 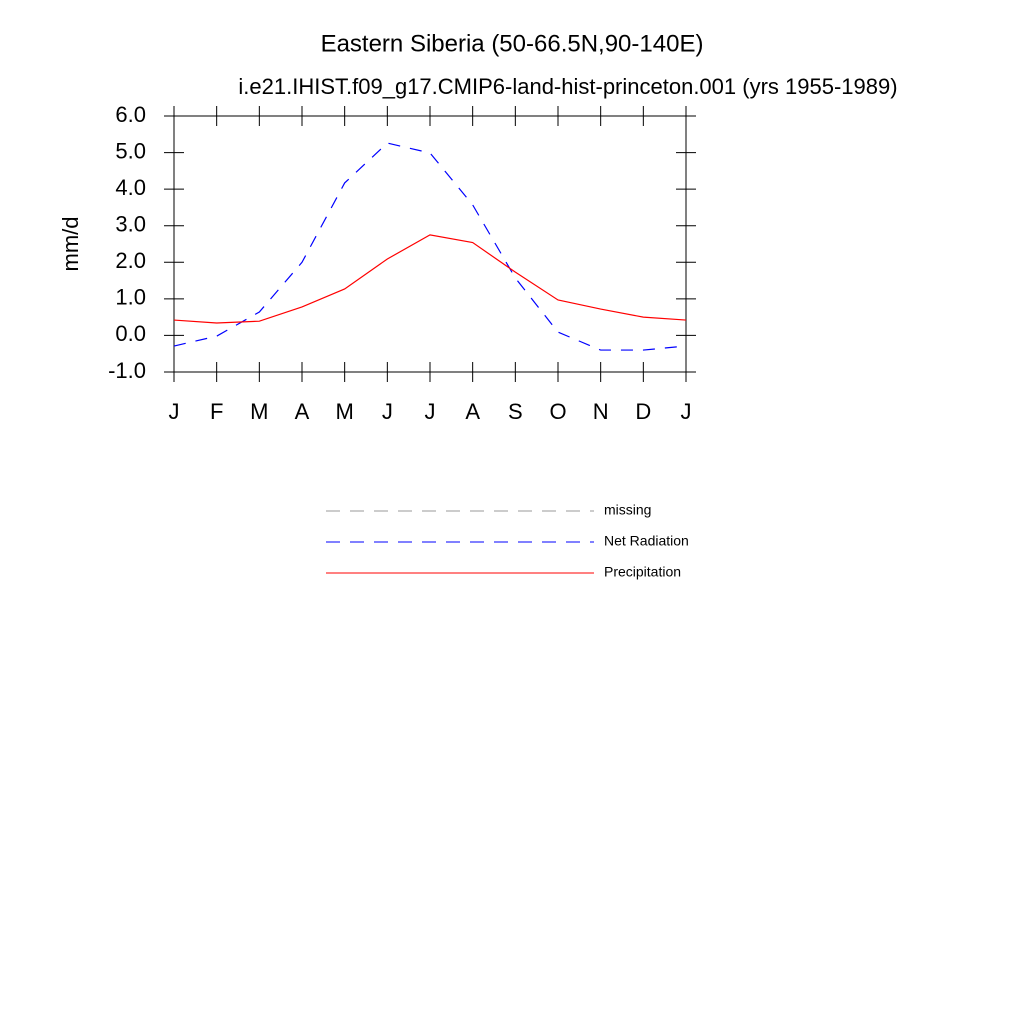 I want to click on chart-title: Eastern Siberia (50-66.5N,90-140E), so click(x=512, y=43).